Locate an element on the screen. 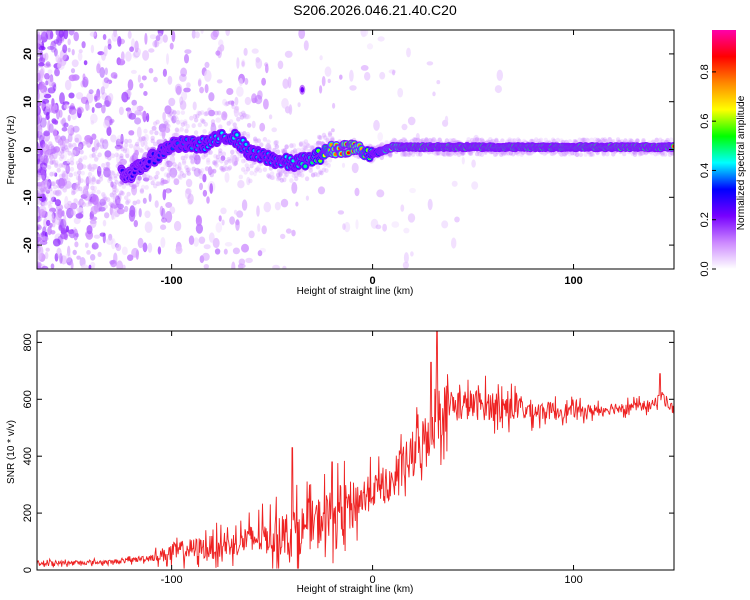 The width and height of the screenshot is (750, 600). colorbar-tick-label: 0.6 is located at coordinates (705, 121).